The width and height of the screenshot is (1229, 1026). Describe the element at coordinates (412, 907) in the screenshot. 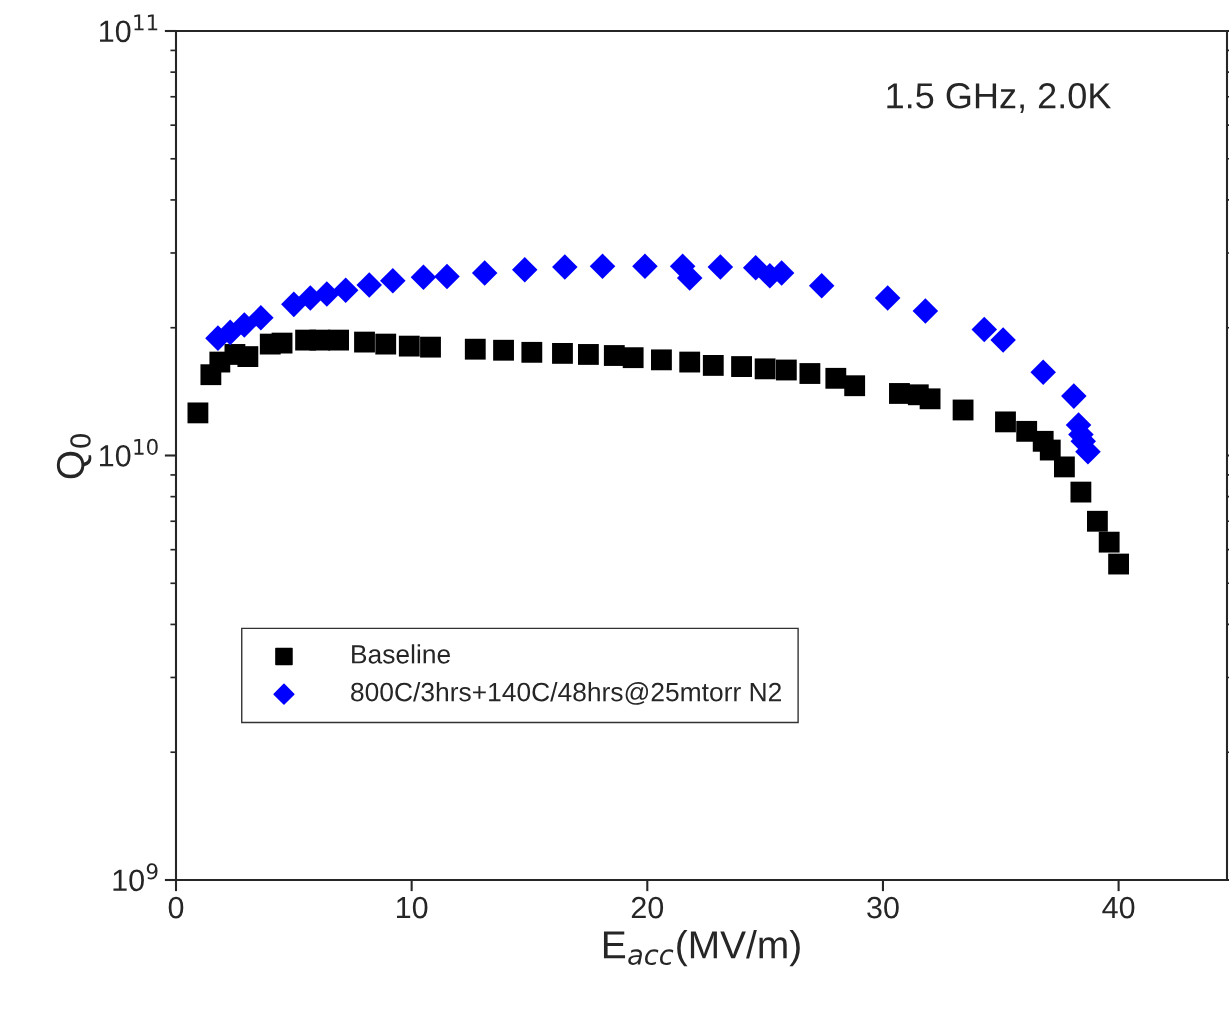

I see `x-tick-label: 10` at that location.